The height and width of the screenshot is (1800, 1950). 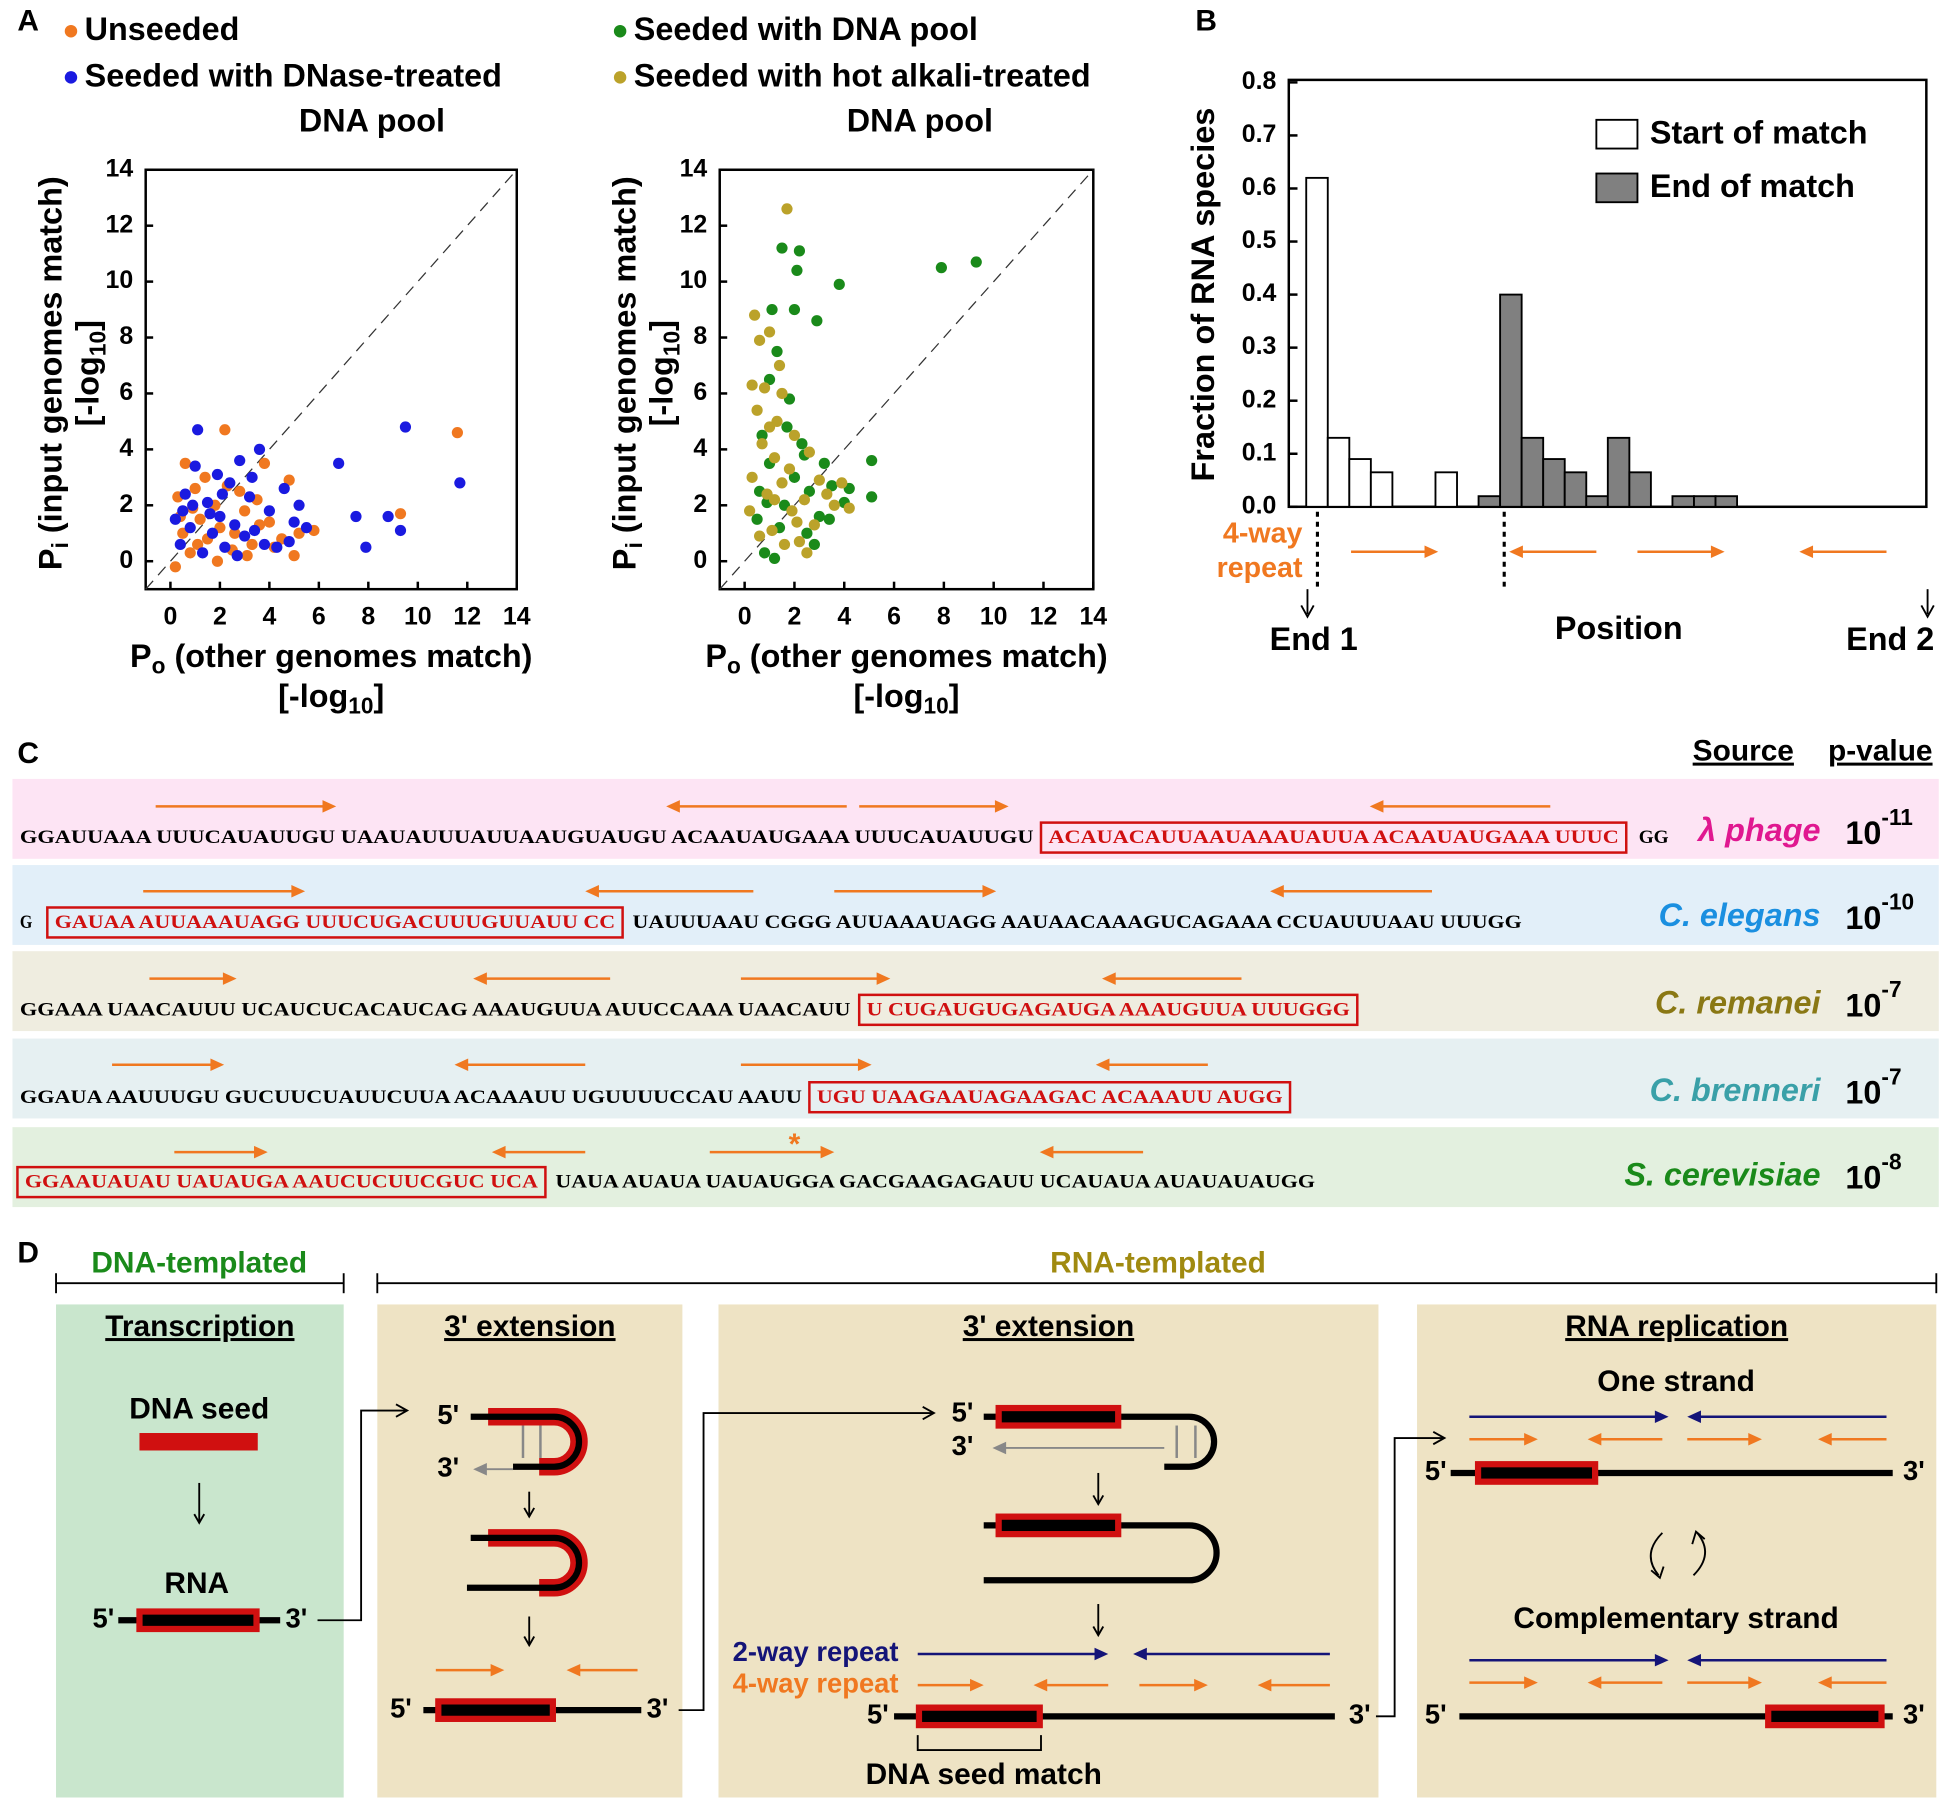 What do you see at coordinates (975, 905) in the screenshot?
I see `row-background` at bounding box center [975, 905].